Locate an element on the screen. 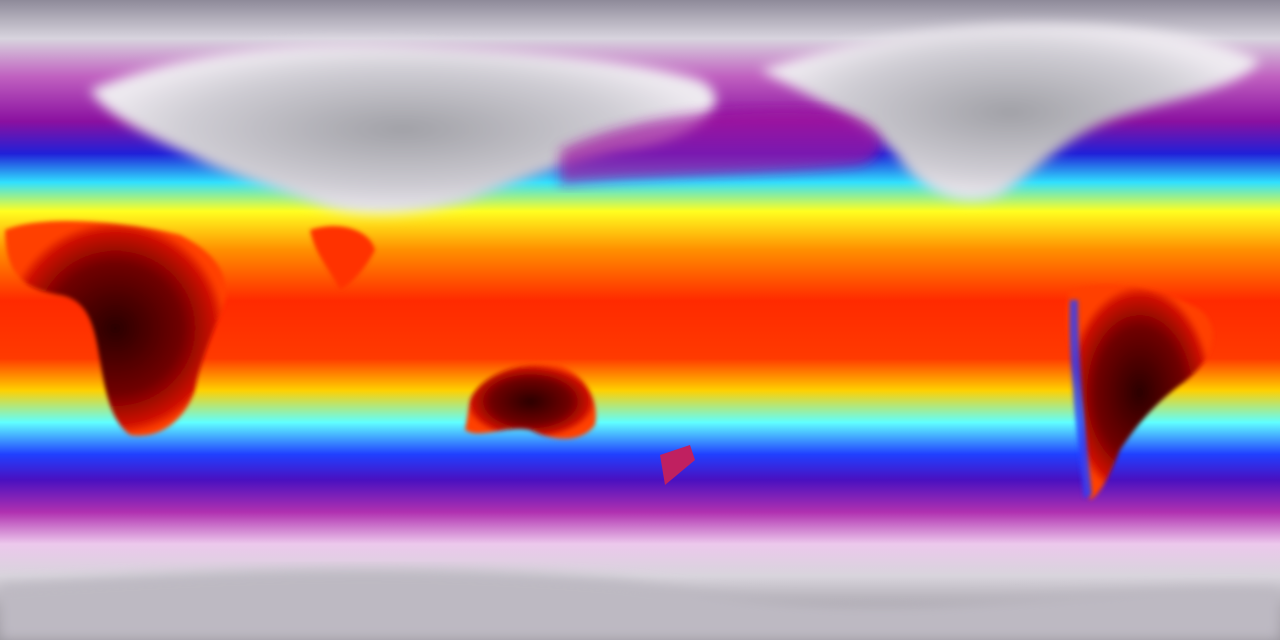  andes-cold-strip is located at coordinates (1080, 399).